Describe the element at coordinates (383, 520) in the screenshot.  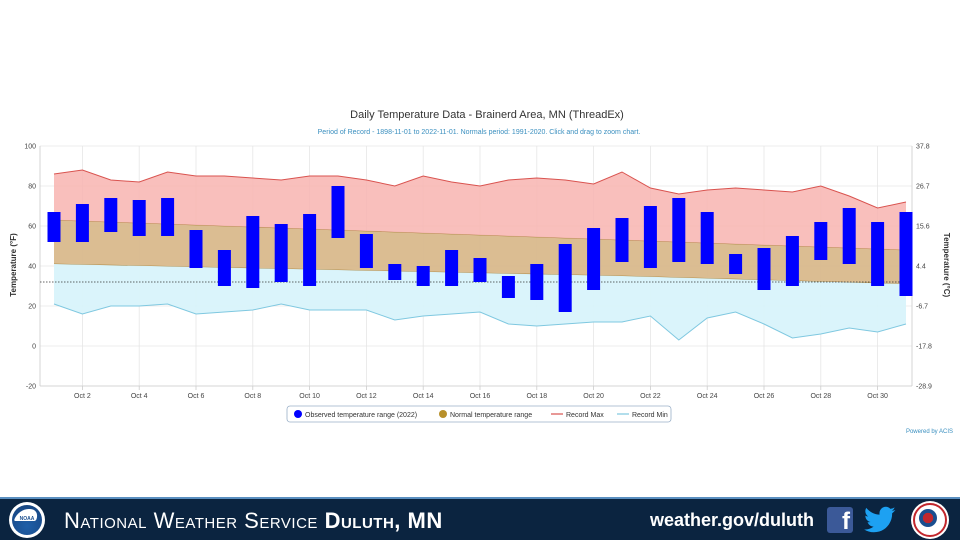
I see `office-name: Duluth, MN` at that location.